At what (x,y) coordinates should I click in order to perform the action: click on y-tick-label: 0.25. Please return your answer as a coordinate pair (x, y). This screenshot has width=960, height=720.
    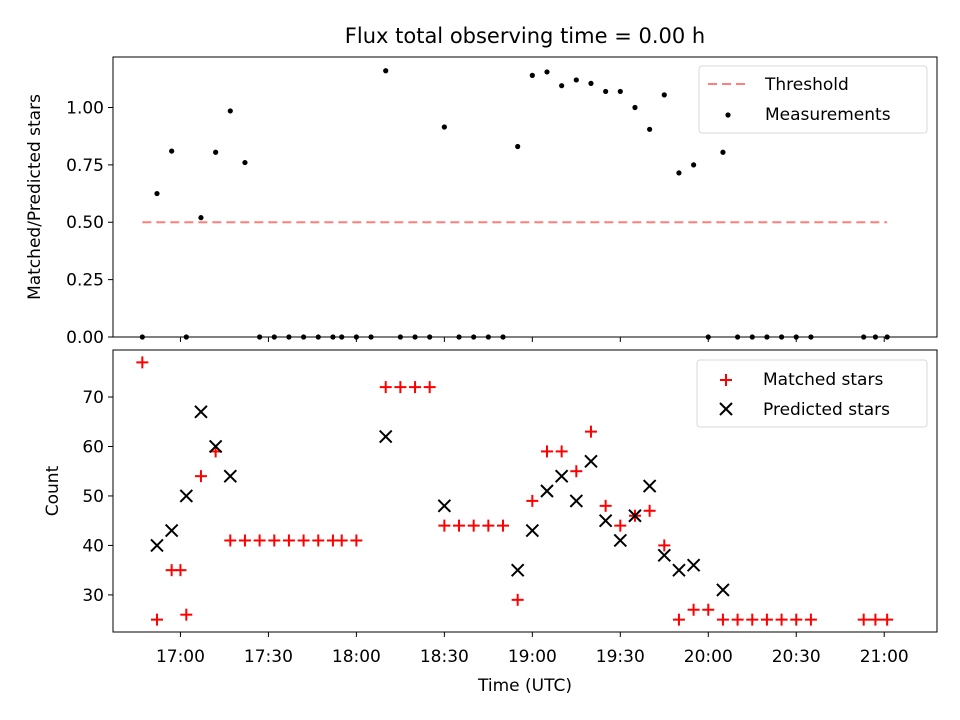
    Looking at the image, I should click on (85, 281).